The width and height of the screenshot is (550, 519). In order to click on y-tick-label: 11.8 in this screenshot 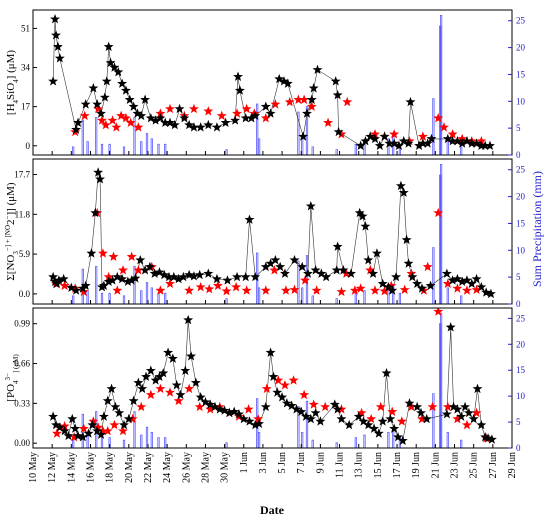, I will do `click(23, 214)`.